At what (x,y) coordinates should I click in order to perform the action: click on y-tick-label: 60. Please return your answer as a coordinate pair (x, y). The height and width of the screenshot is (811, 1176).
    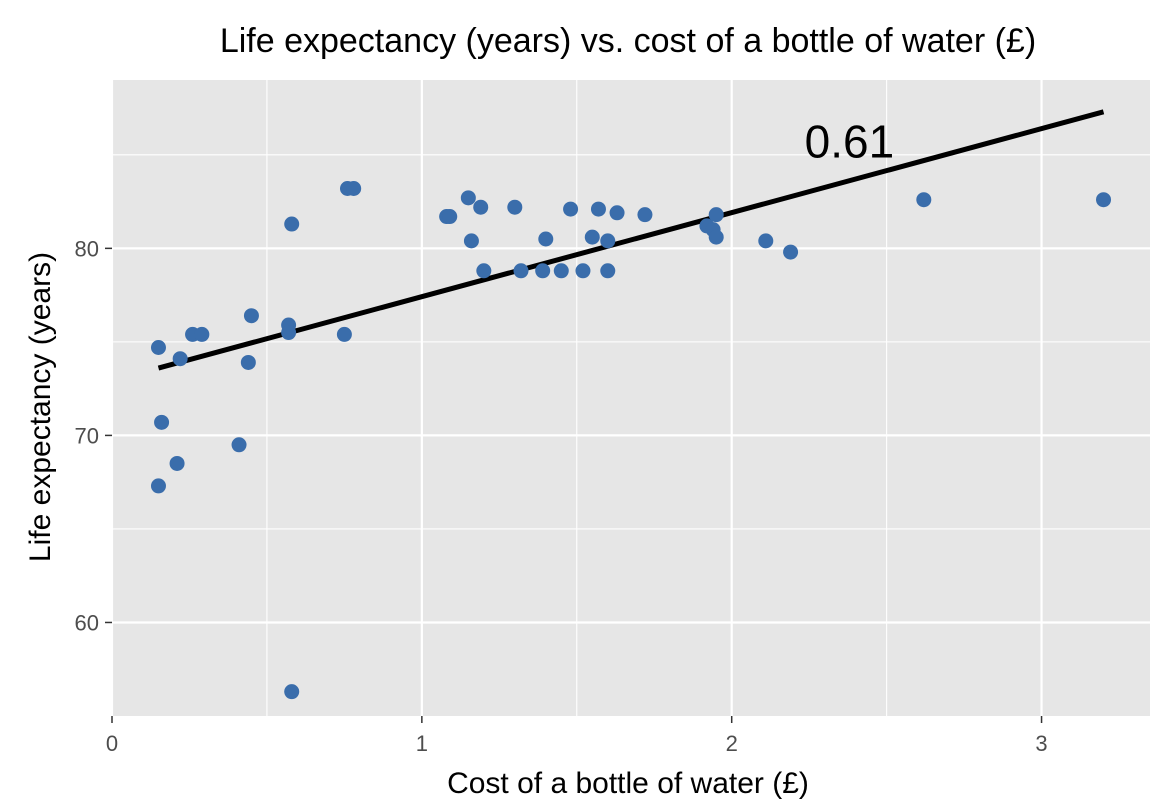
    Looking at the image, I should click on (87, 622).